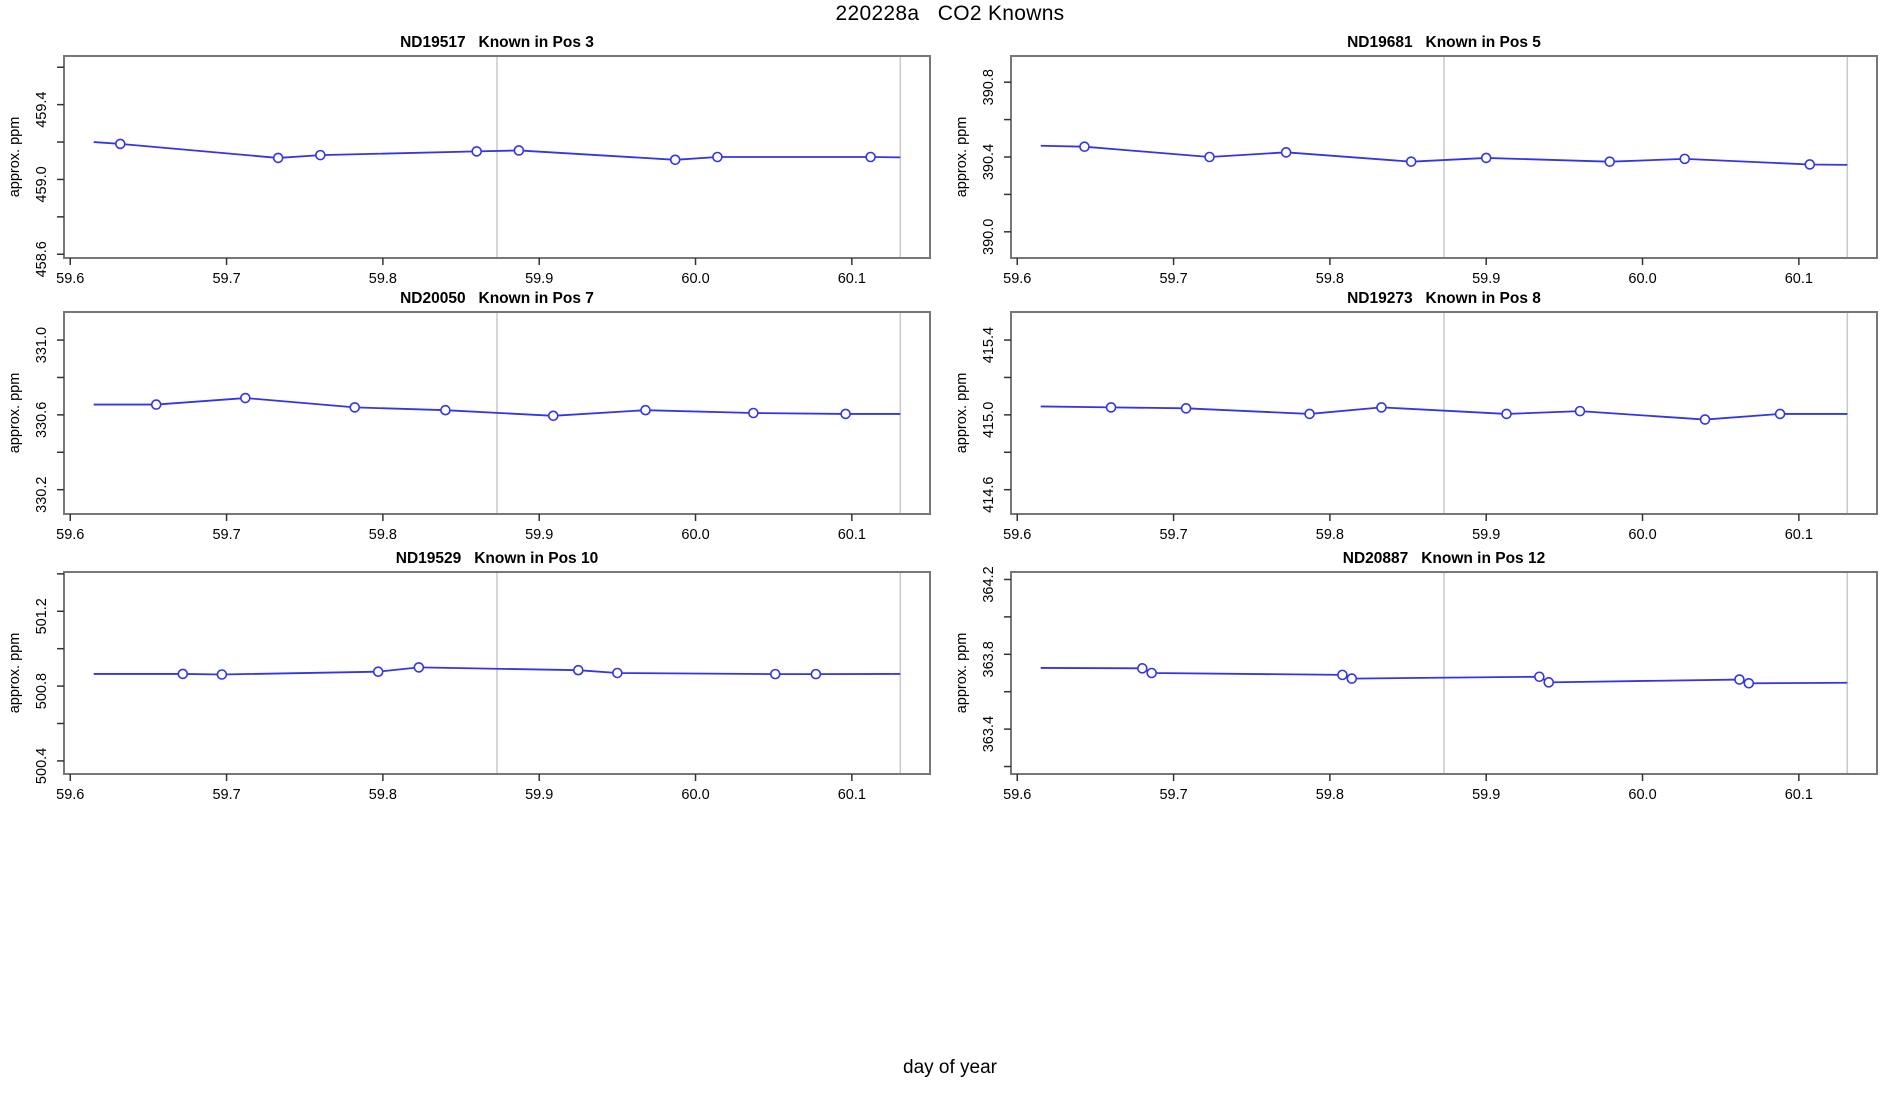  Describe the element at coordinates (950, 13) in the screenshot. I see `page-title: 220228a CO2 Knowns` at that location.